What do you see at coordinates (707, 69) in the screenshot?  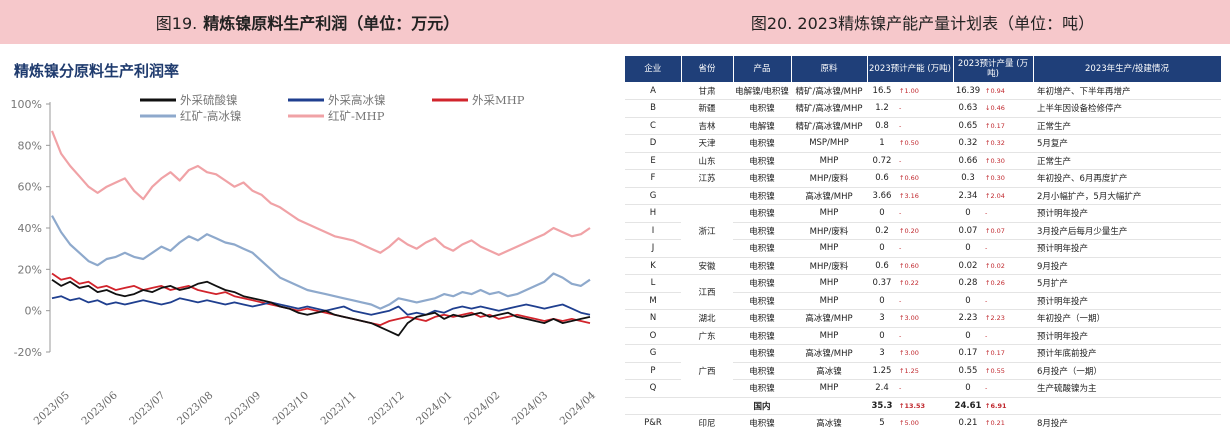 I see `col-header-province: 省份` at bounding box center [707, 69].